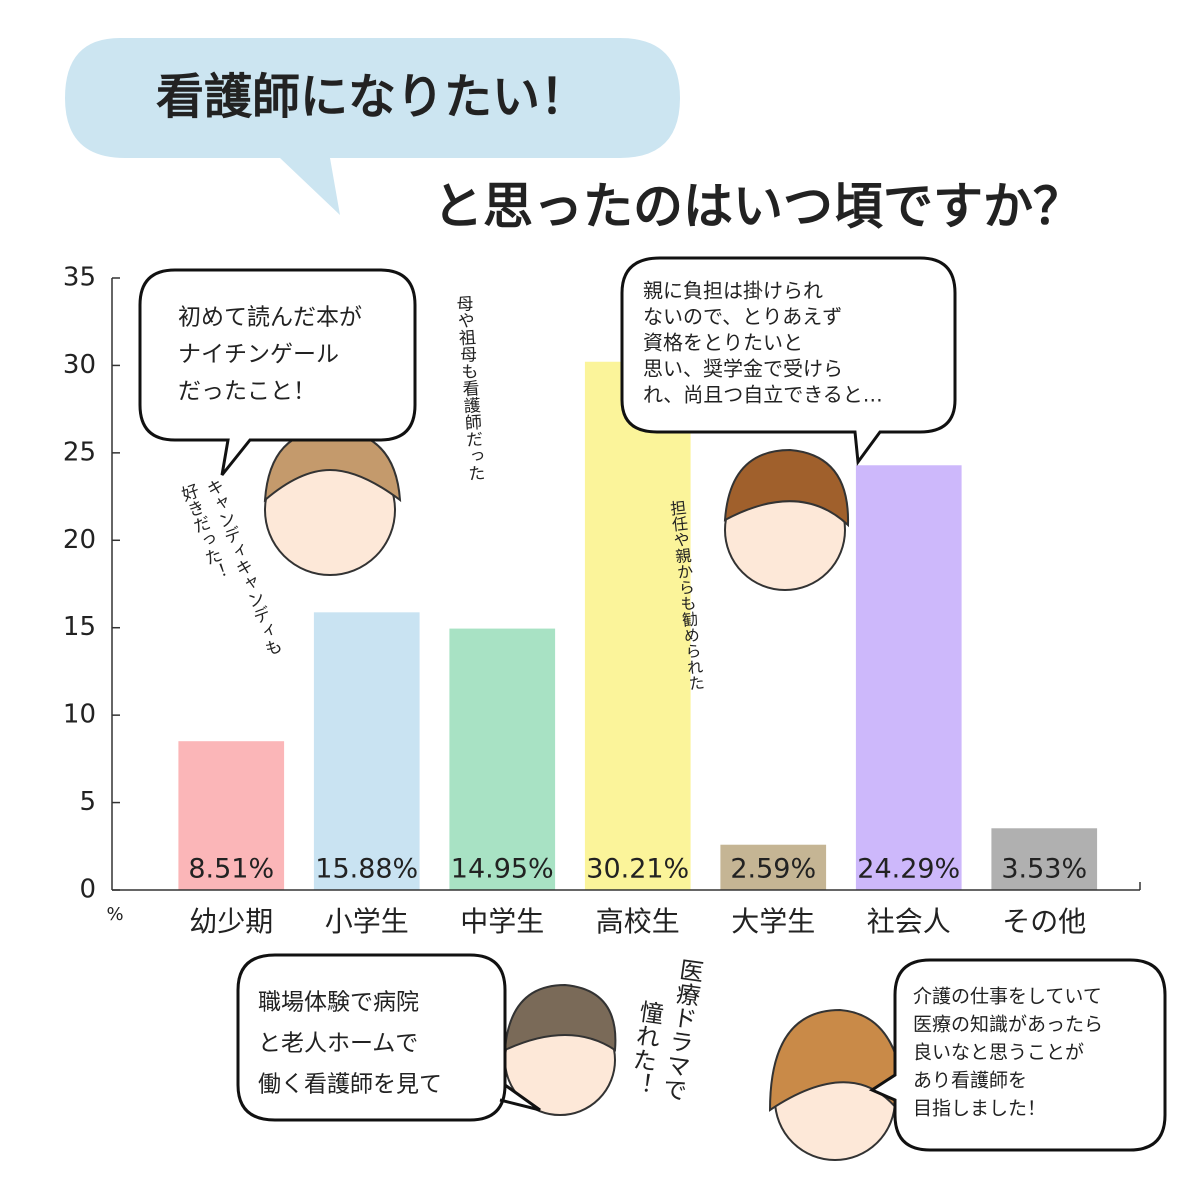 This screenshot has height=1200, width=1200. Describe the element at coordinates (773, 921) in the screenshot. I see `x-tick-label: 大学生` at that location.